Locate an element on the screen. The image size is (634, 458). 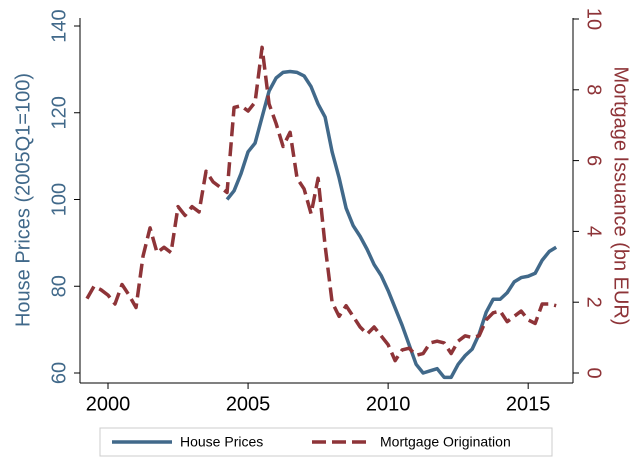
x-tick-label: 2000 is located at coordinates (108, 404).